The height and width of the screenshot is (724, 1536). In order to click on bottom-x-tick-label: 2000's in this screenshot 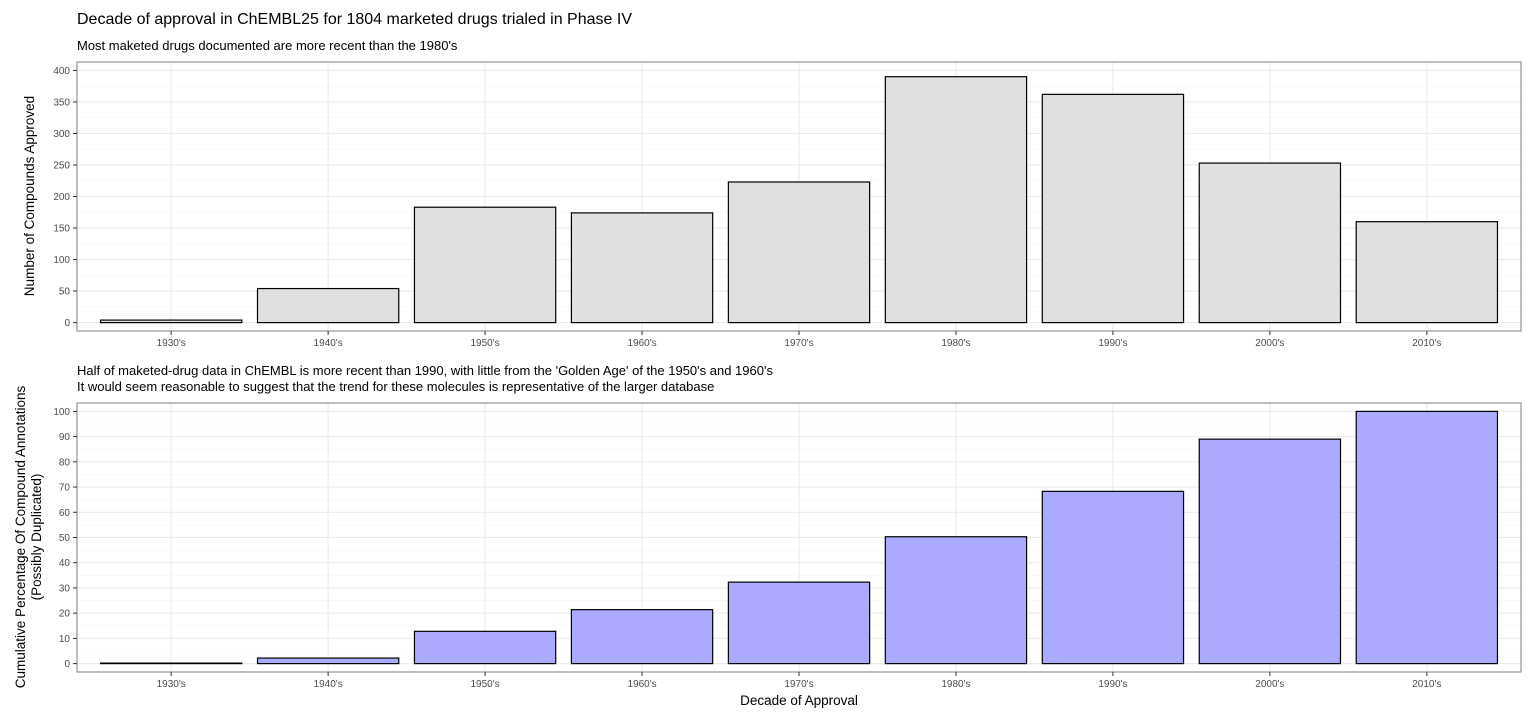, I will do `click(1269, 684)`.